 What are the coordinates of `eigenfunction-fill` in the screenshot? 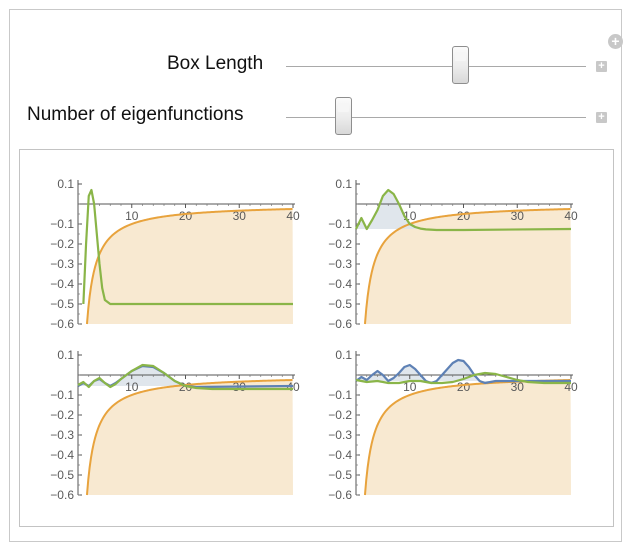 It's located at (463, 210).